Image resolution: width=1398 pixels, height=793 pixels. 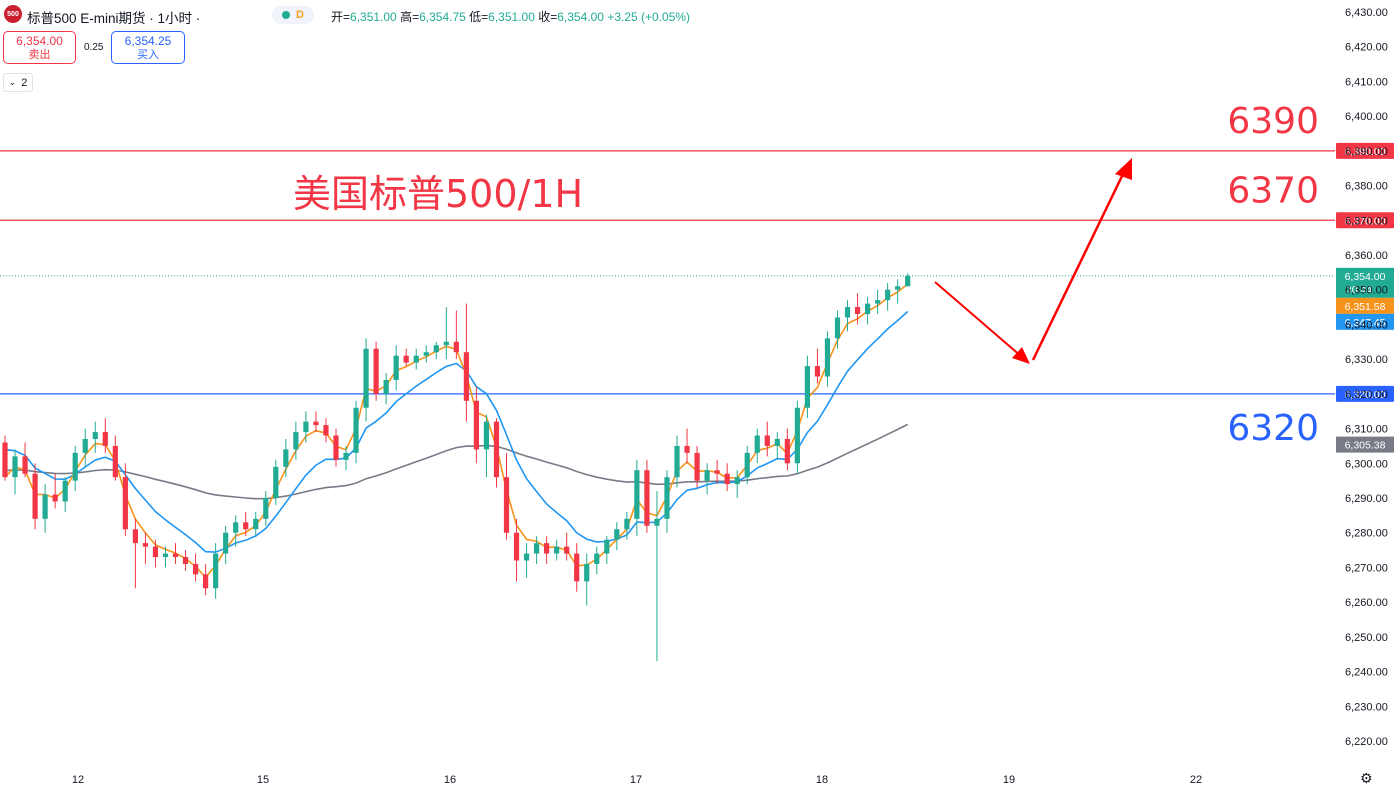 What do you see at coordinates (1366, 778) in the screenshot?
I see `settings-gear-icon: ⚙` at bounding box center [1366, 778].